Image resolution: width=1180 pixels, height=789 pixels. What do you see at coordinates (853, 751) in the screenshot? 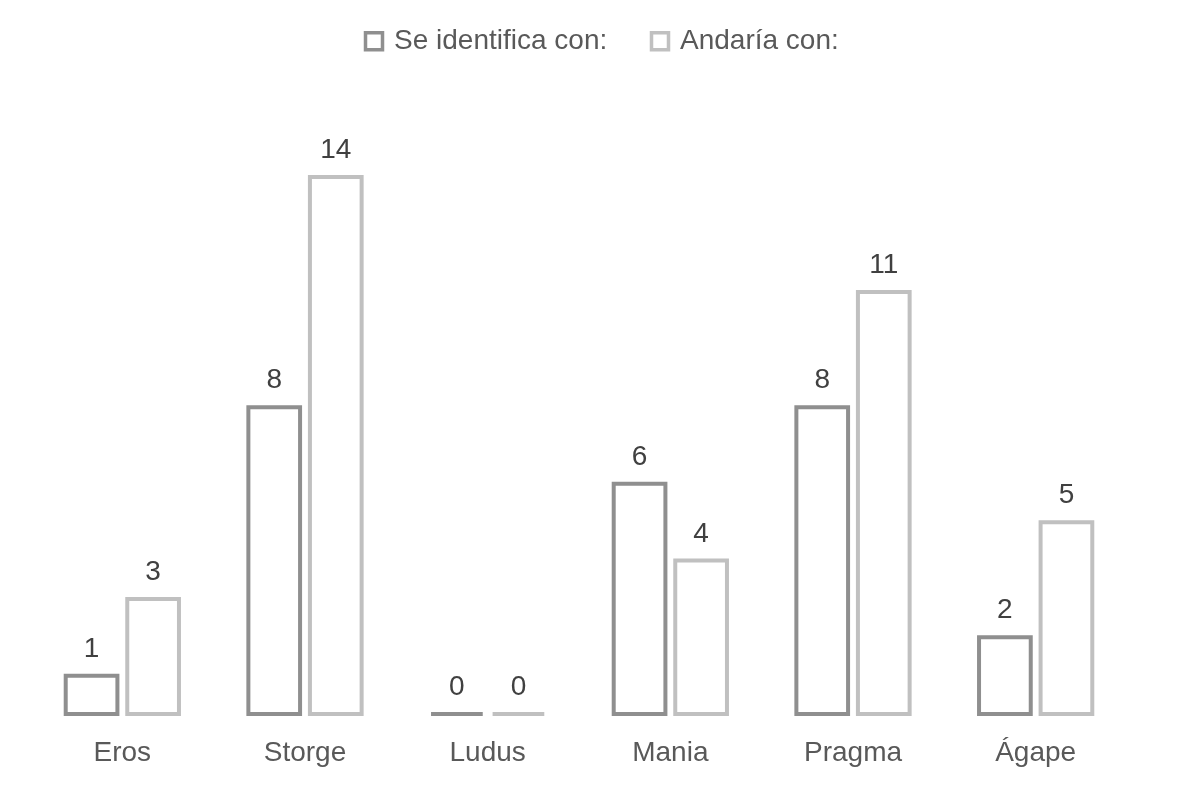
I see `x-tick-label: Pragma` at bounding box center [853, 751].